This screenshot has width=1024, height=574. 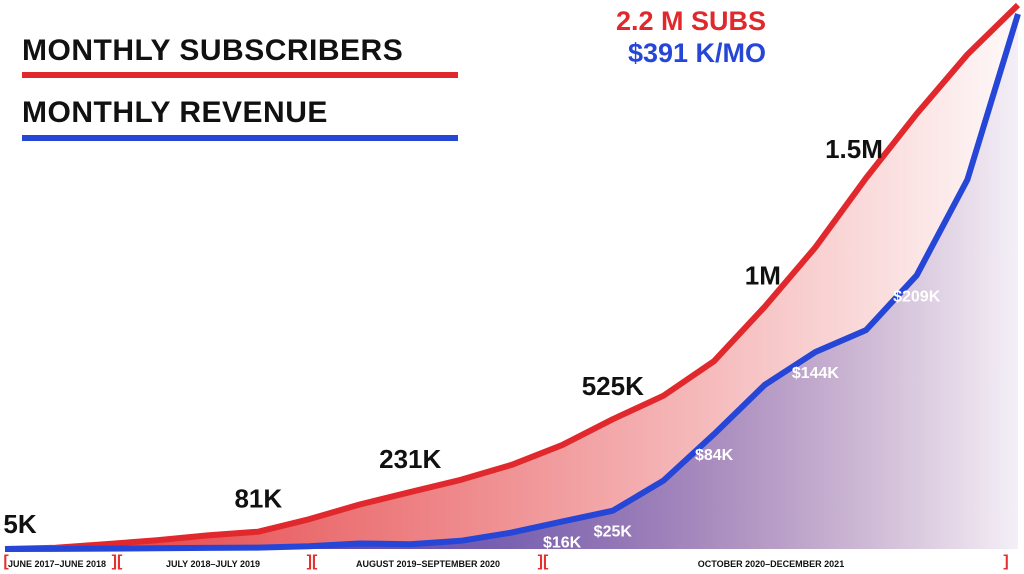 I want to click on summary-subscribers: 2.2 M SUBS, so click(x=690, y=21).